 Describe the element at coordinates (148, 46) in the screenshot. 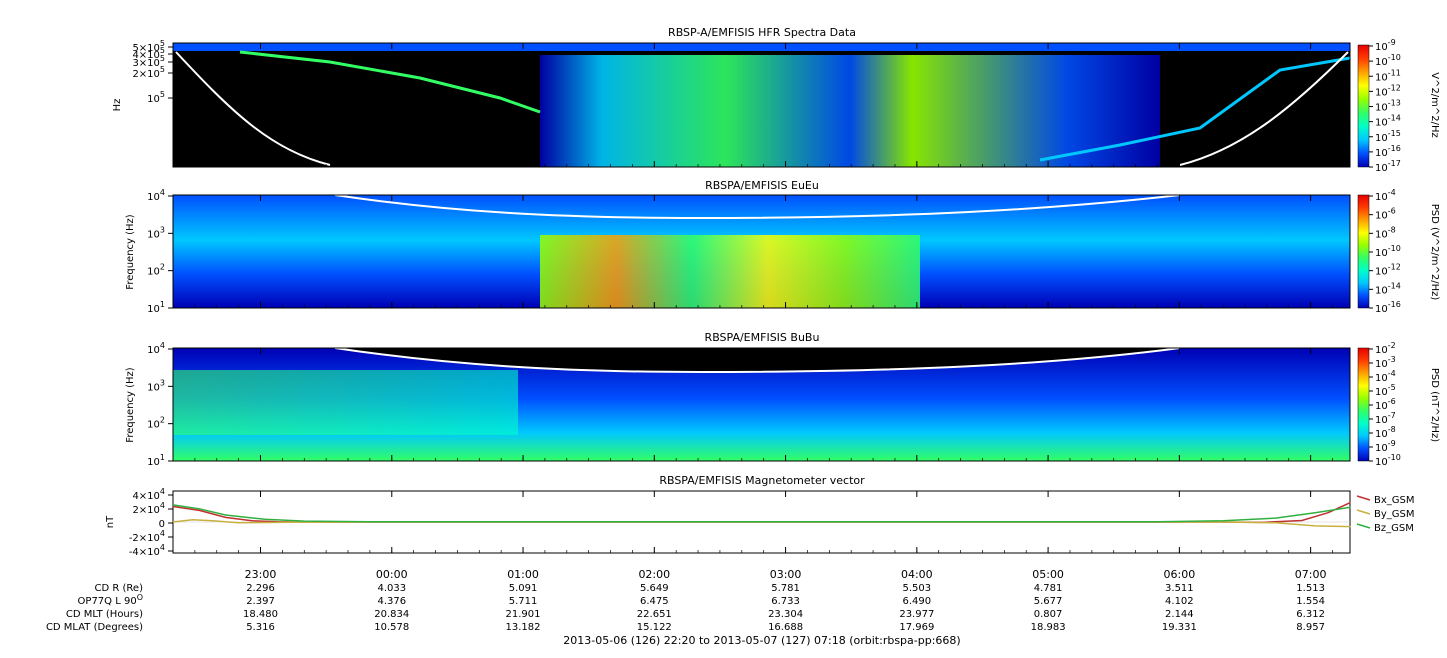

I see `hfr-y-tick-label: 5×10⁵` at that location.